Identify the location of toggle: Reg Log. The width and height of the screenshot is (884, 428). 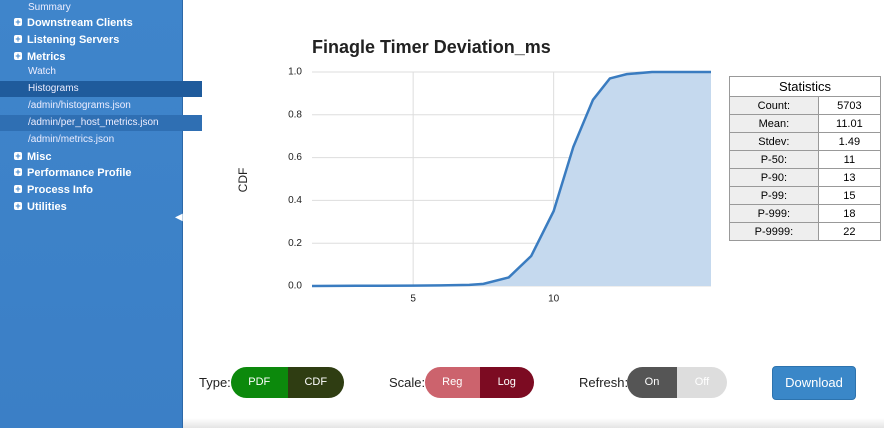
(479, 382).